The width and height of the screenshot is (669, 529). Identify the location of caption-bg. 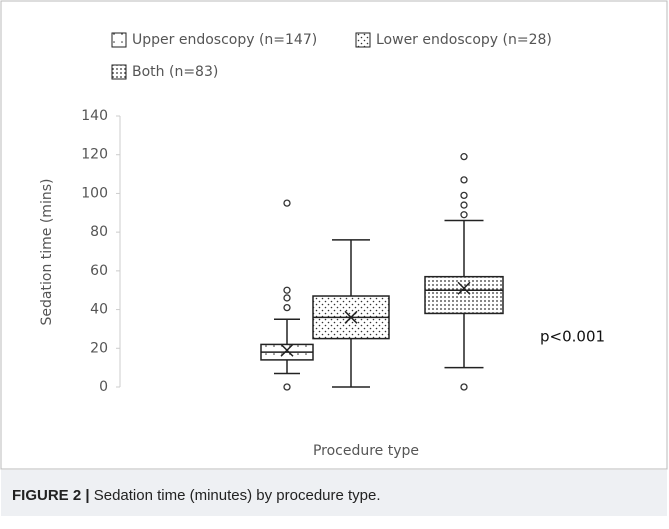
(334, 493).